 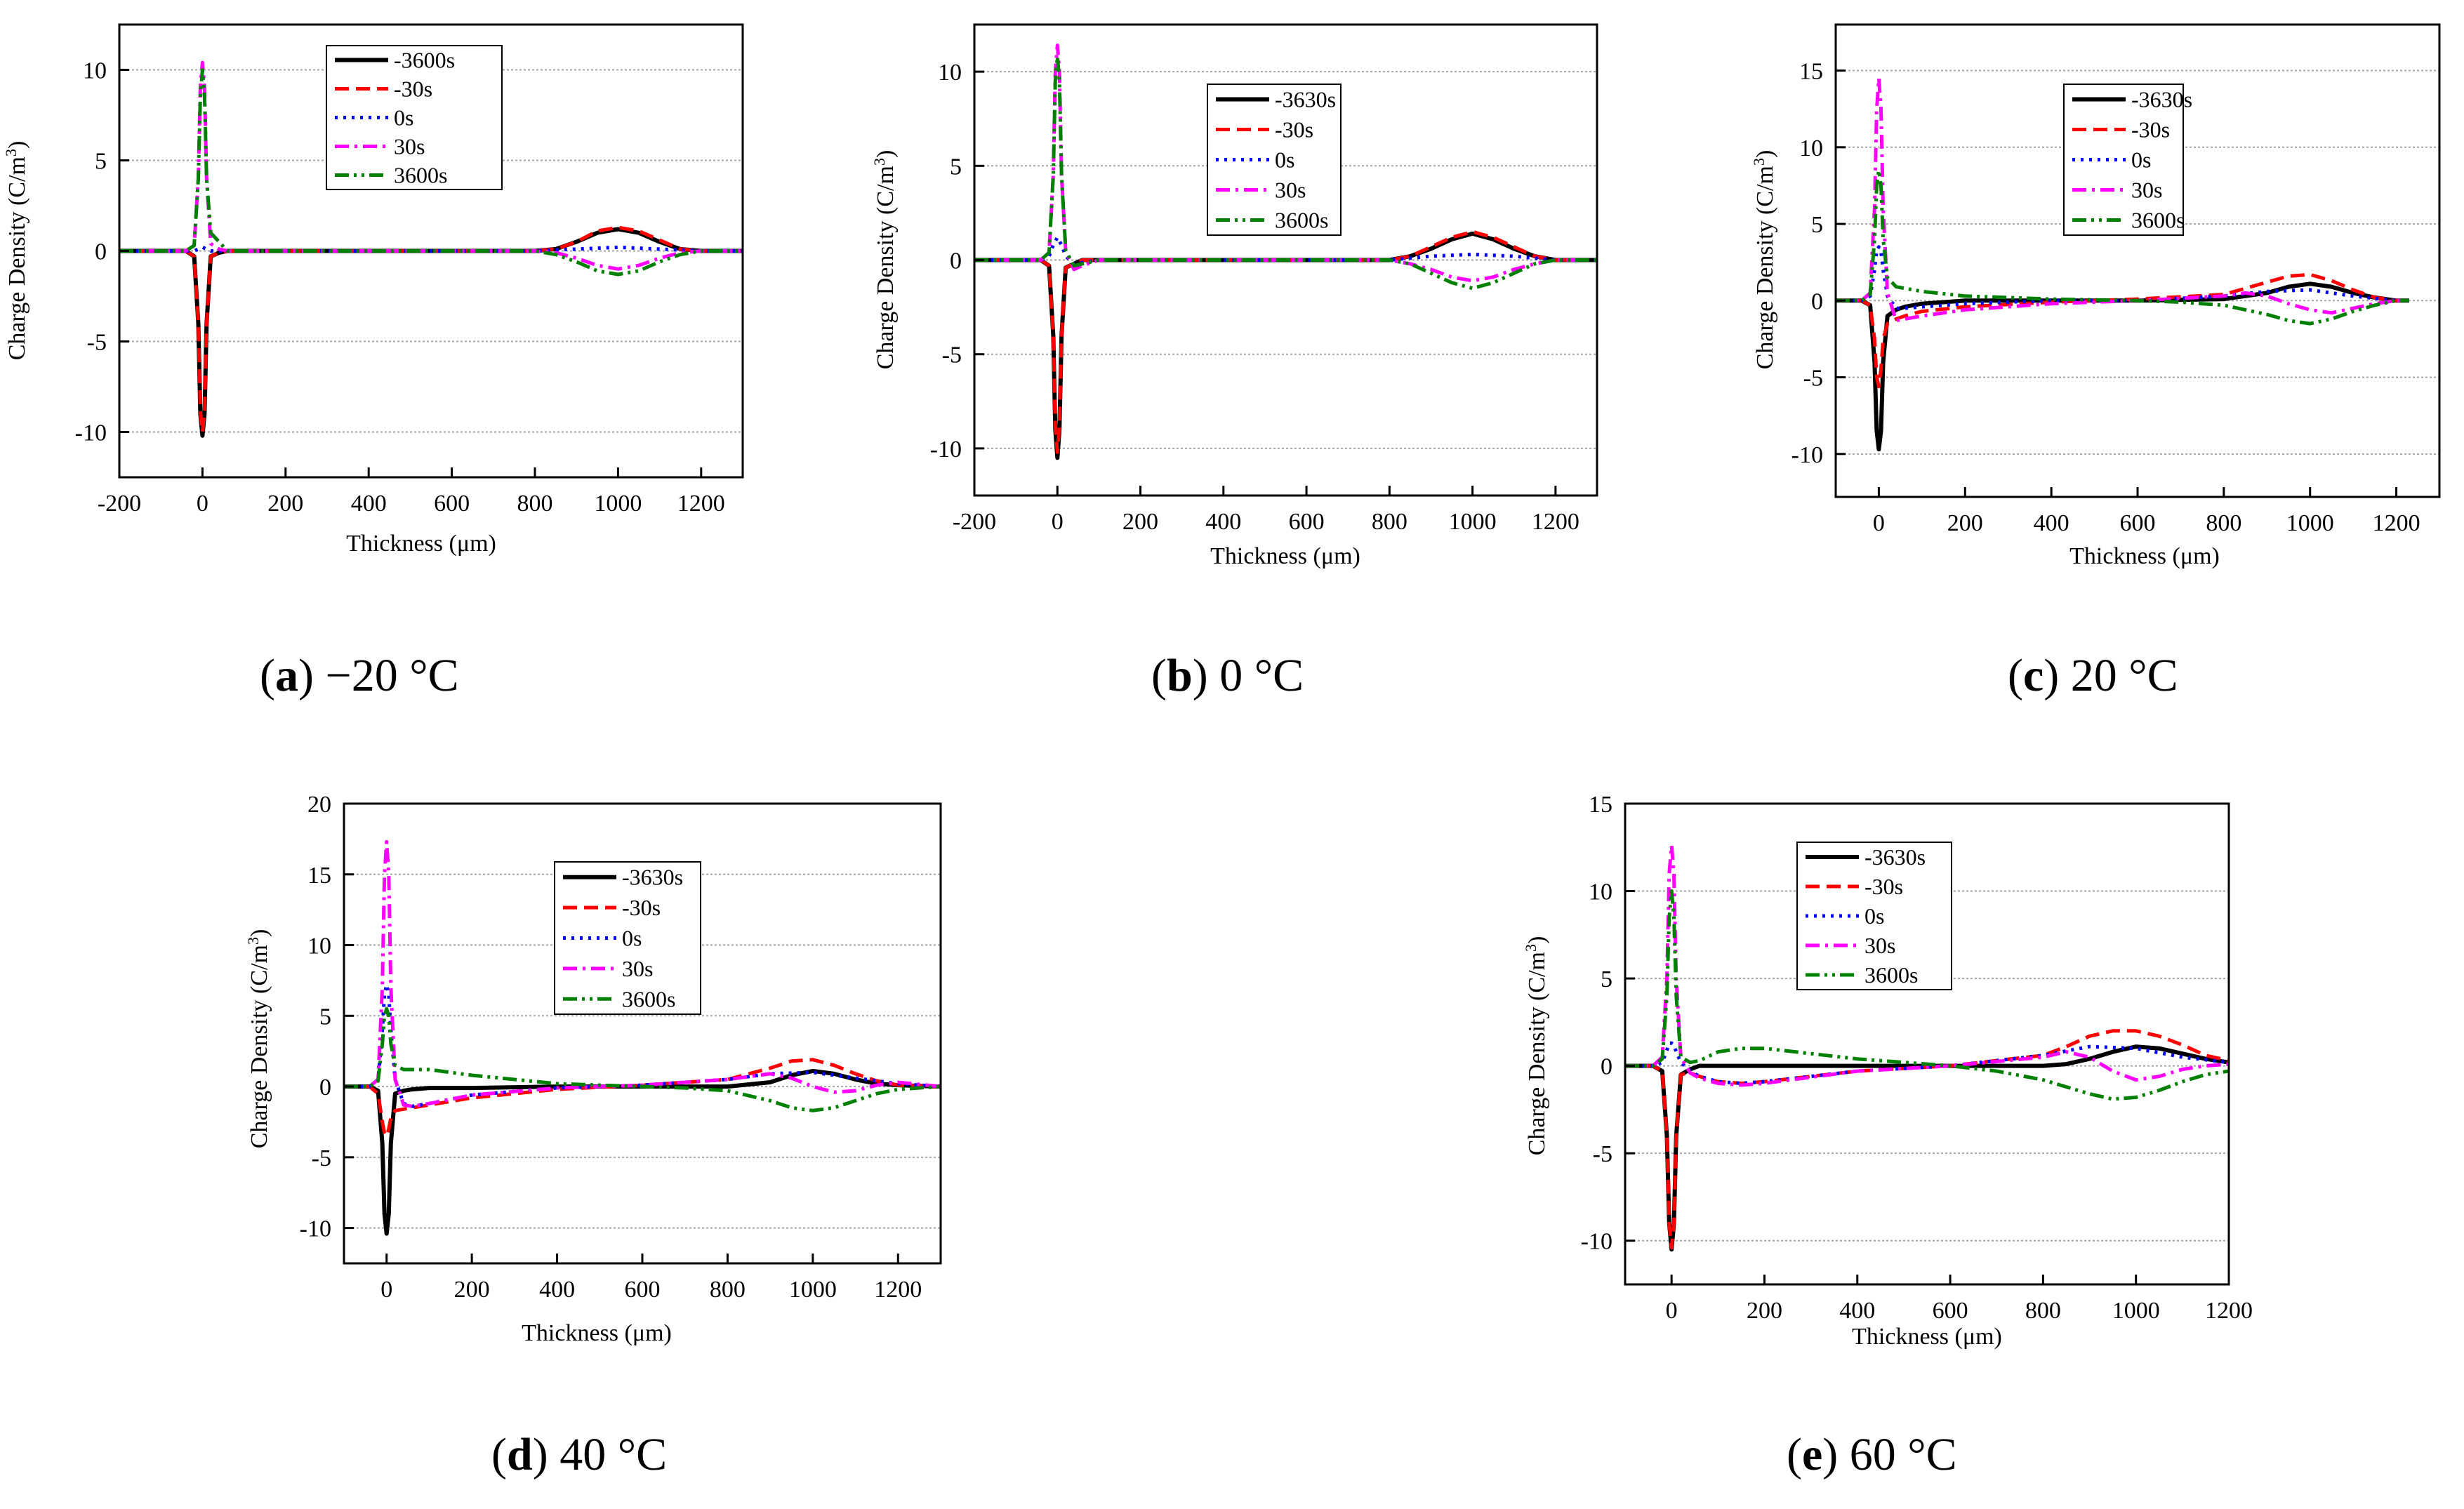 I want to click on caption-d-letter: d, so click(x=519, y=1454).